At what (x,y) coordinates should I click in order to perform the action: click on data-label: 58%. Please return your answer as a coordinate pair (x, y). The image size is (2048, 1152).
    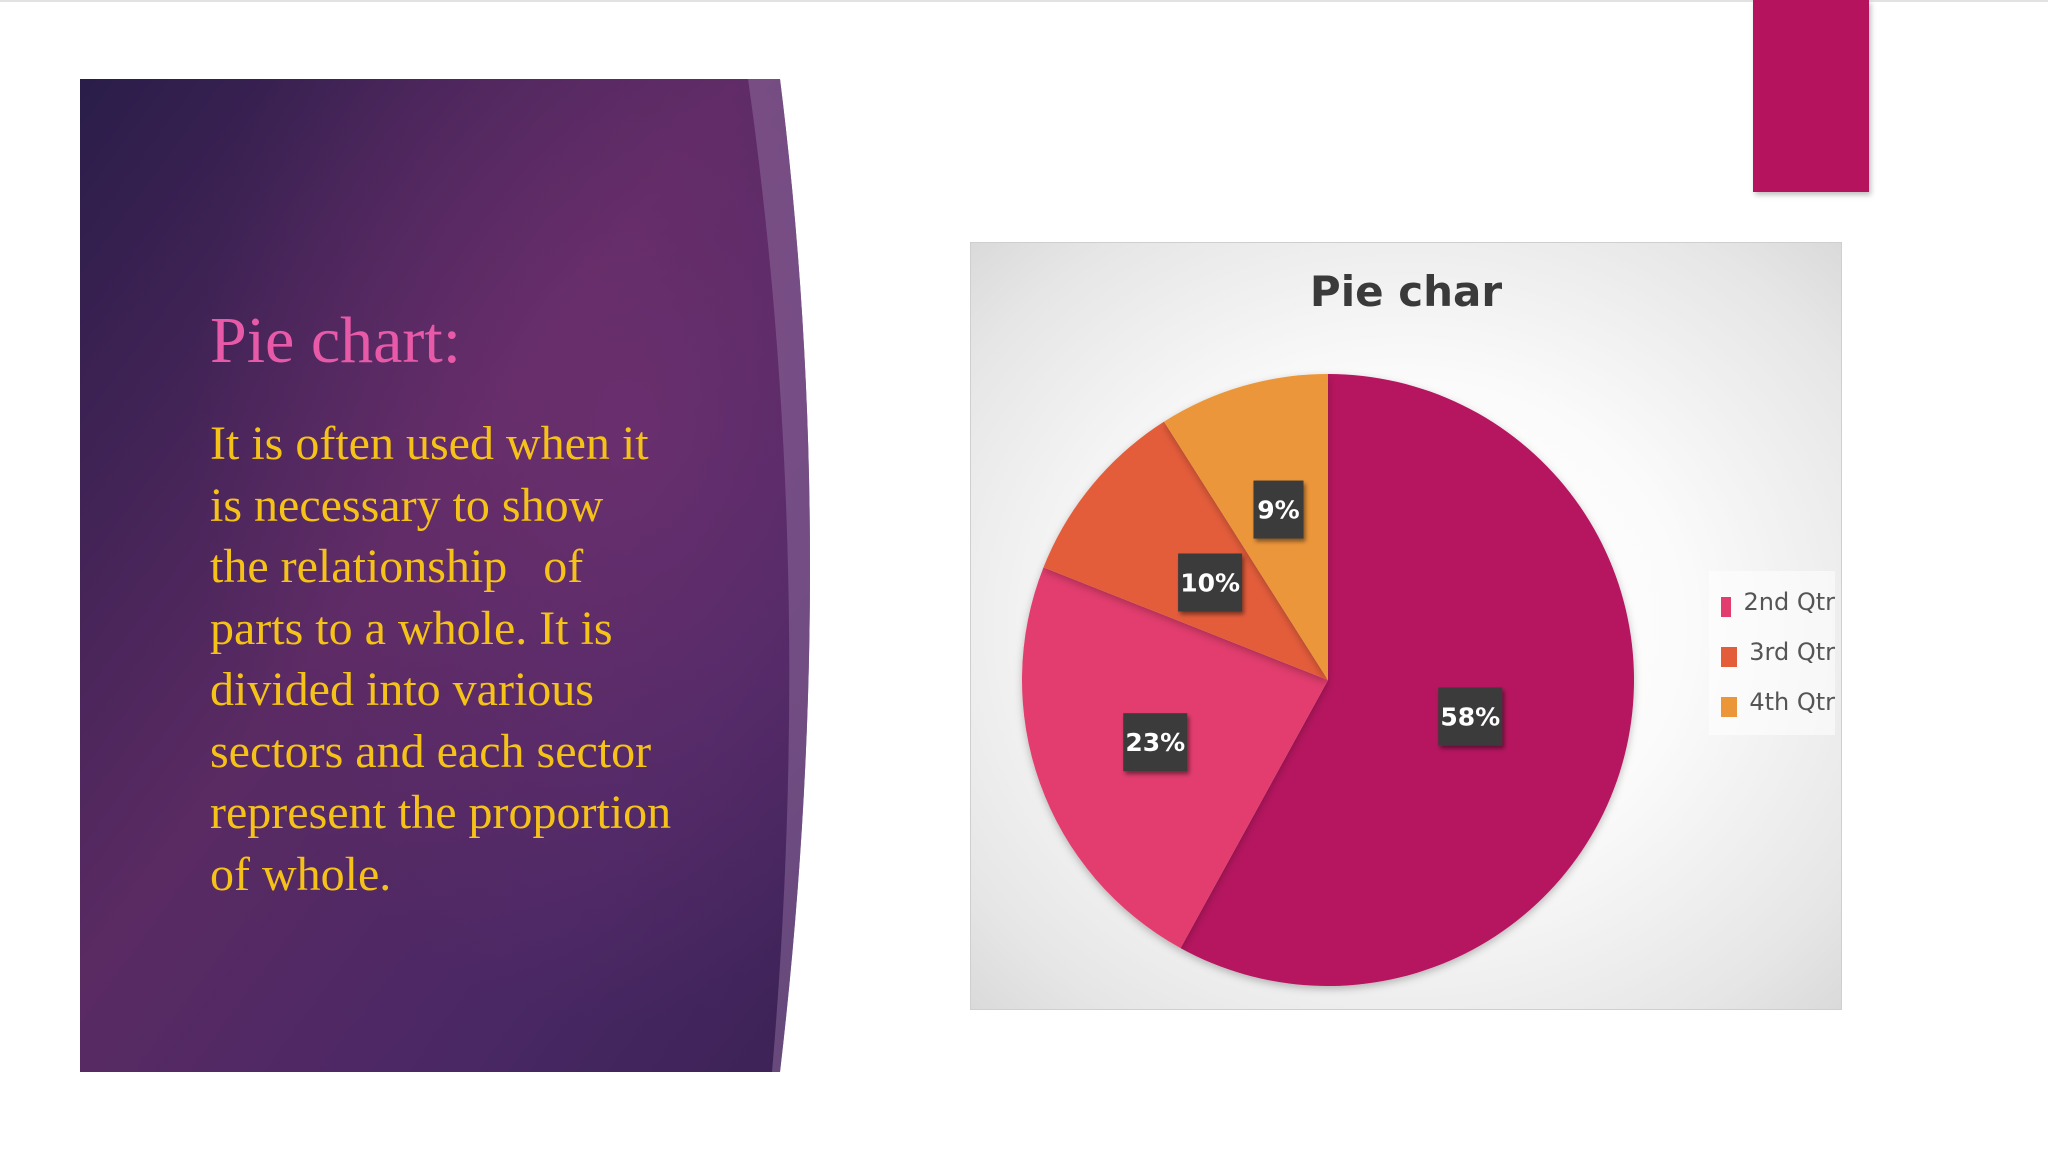
    Looking at the image, I should click on (1470, 716).